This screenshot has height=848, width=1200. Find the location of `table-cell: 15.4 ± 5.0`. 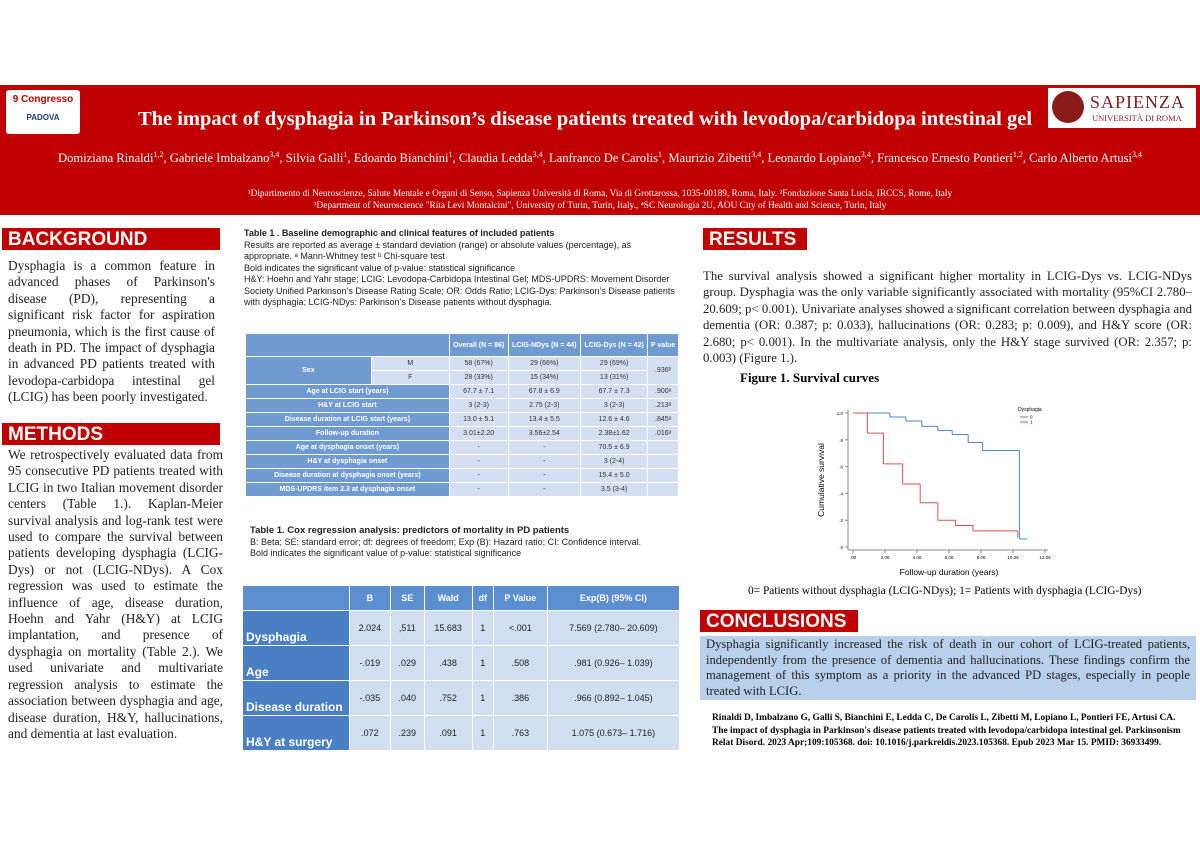

table-cell: 15.4 ± 5.0 is located at coordinates (614, 475).